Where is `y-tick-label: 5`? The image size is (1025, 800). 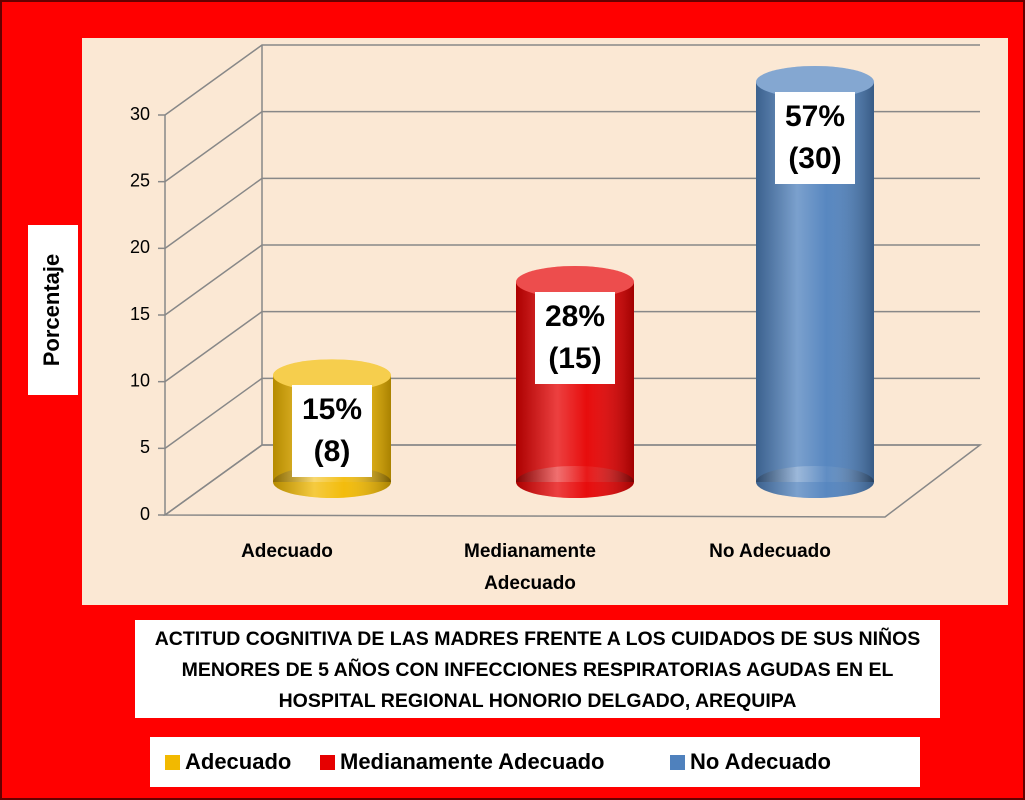
y-tick-label: 5 is located at coordinates (145, 447).